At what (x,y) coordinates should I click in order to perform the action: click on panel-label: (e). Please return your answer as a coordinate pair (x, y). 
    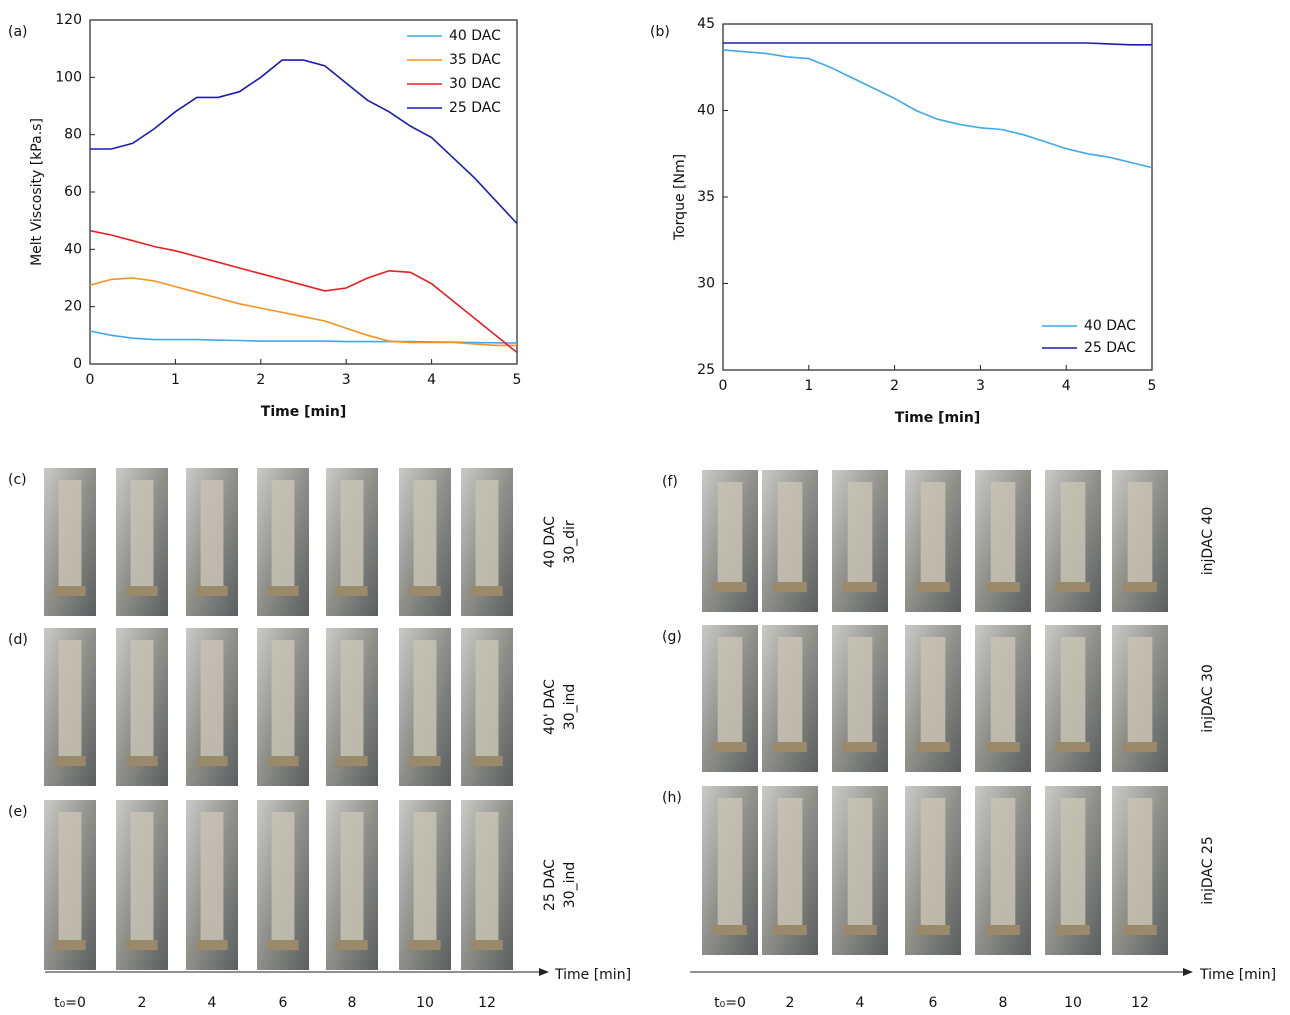
    Looking at the image, I should click on (18, 812).